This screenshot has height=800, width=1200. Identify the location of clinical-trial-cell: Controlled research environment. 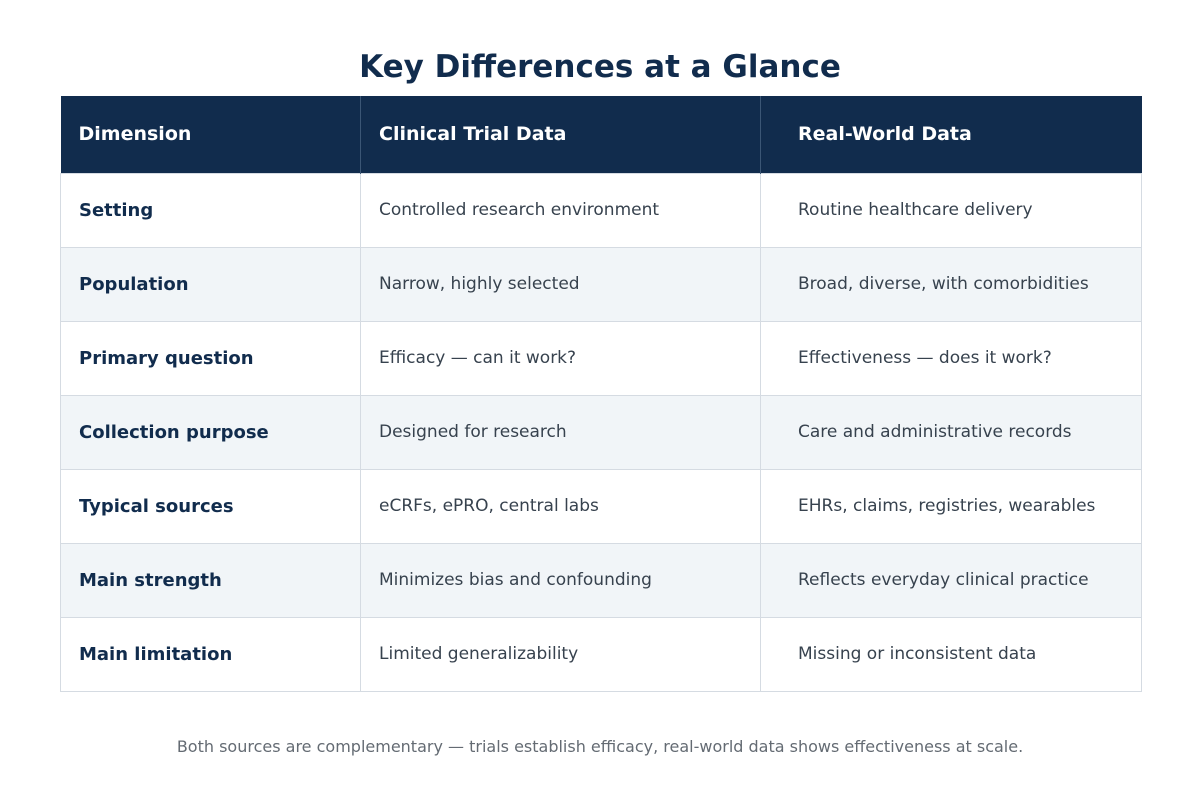
(560, 210).